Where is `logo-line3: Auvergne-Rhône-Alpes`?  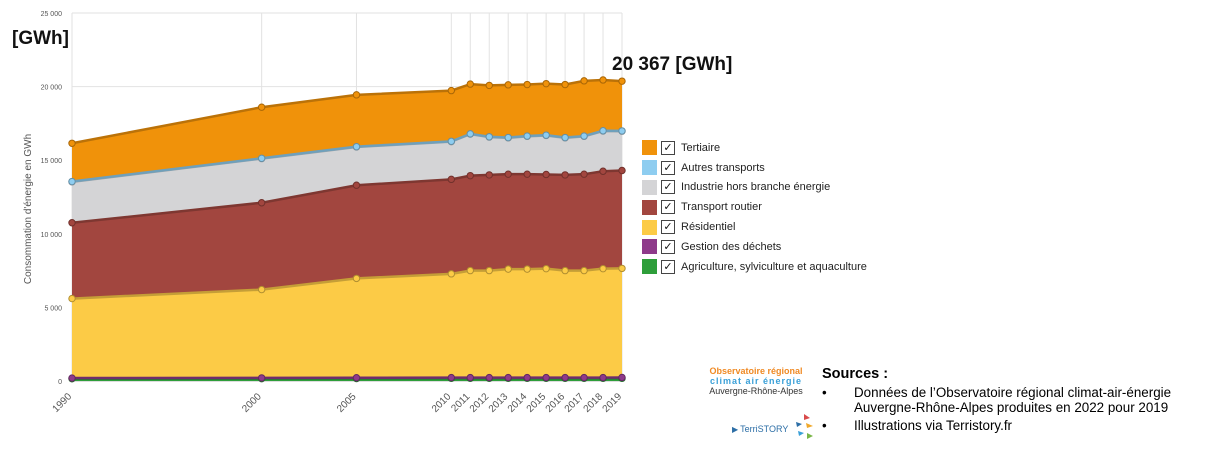 logo-line3: Auvergne-Rhône-Alpes is located at coordinates (756, 391).